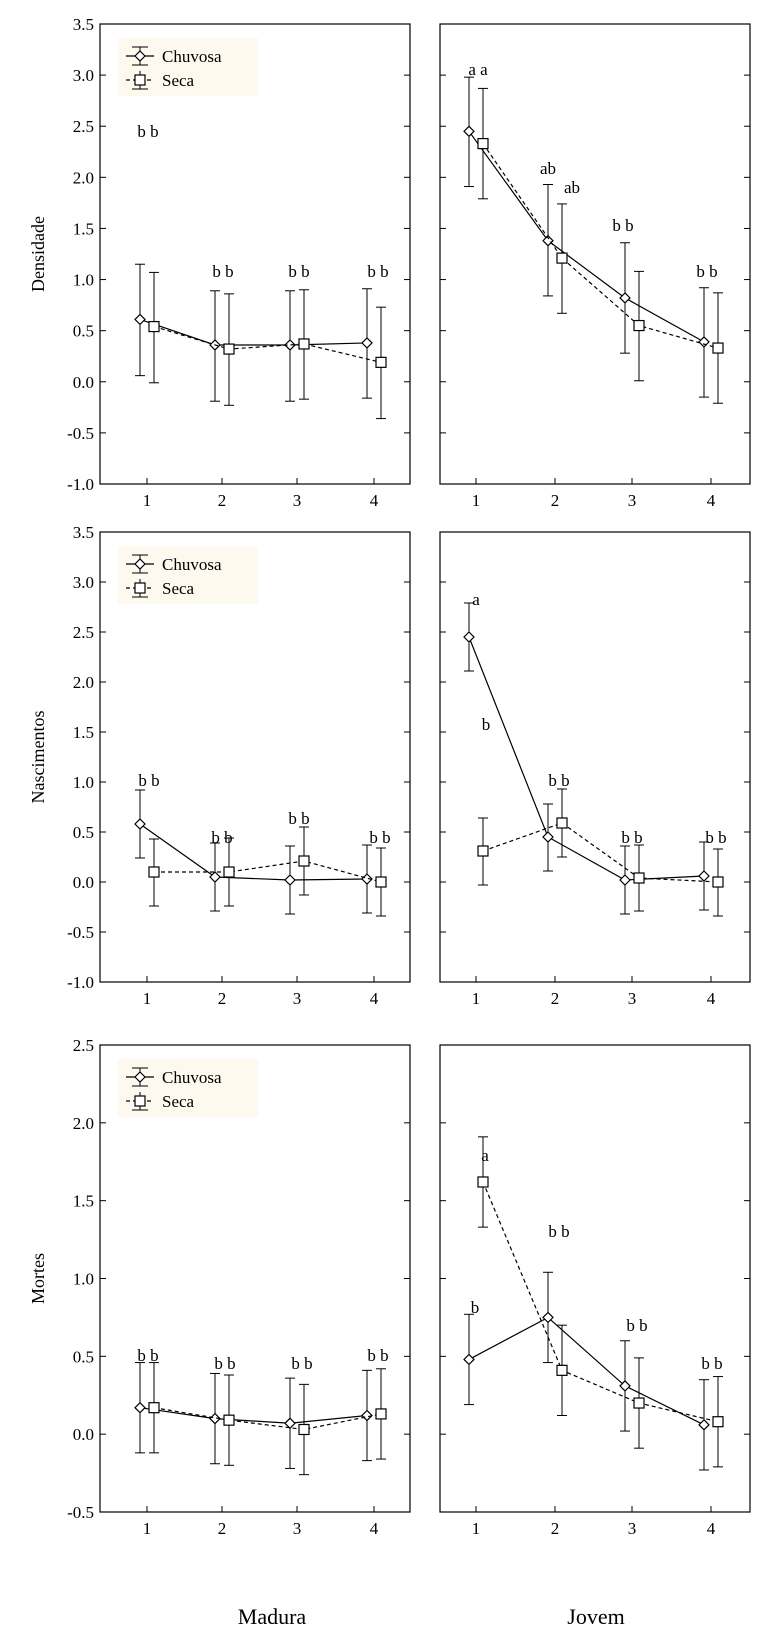 The width and height of the screenshot is (782, 1631). What do you see at coordinates (83, 75) in the screenshot?
I see `y-tick-label: 3.0` at bounding box center [83, 75].